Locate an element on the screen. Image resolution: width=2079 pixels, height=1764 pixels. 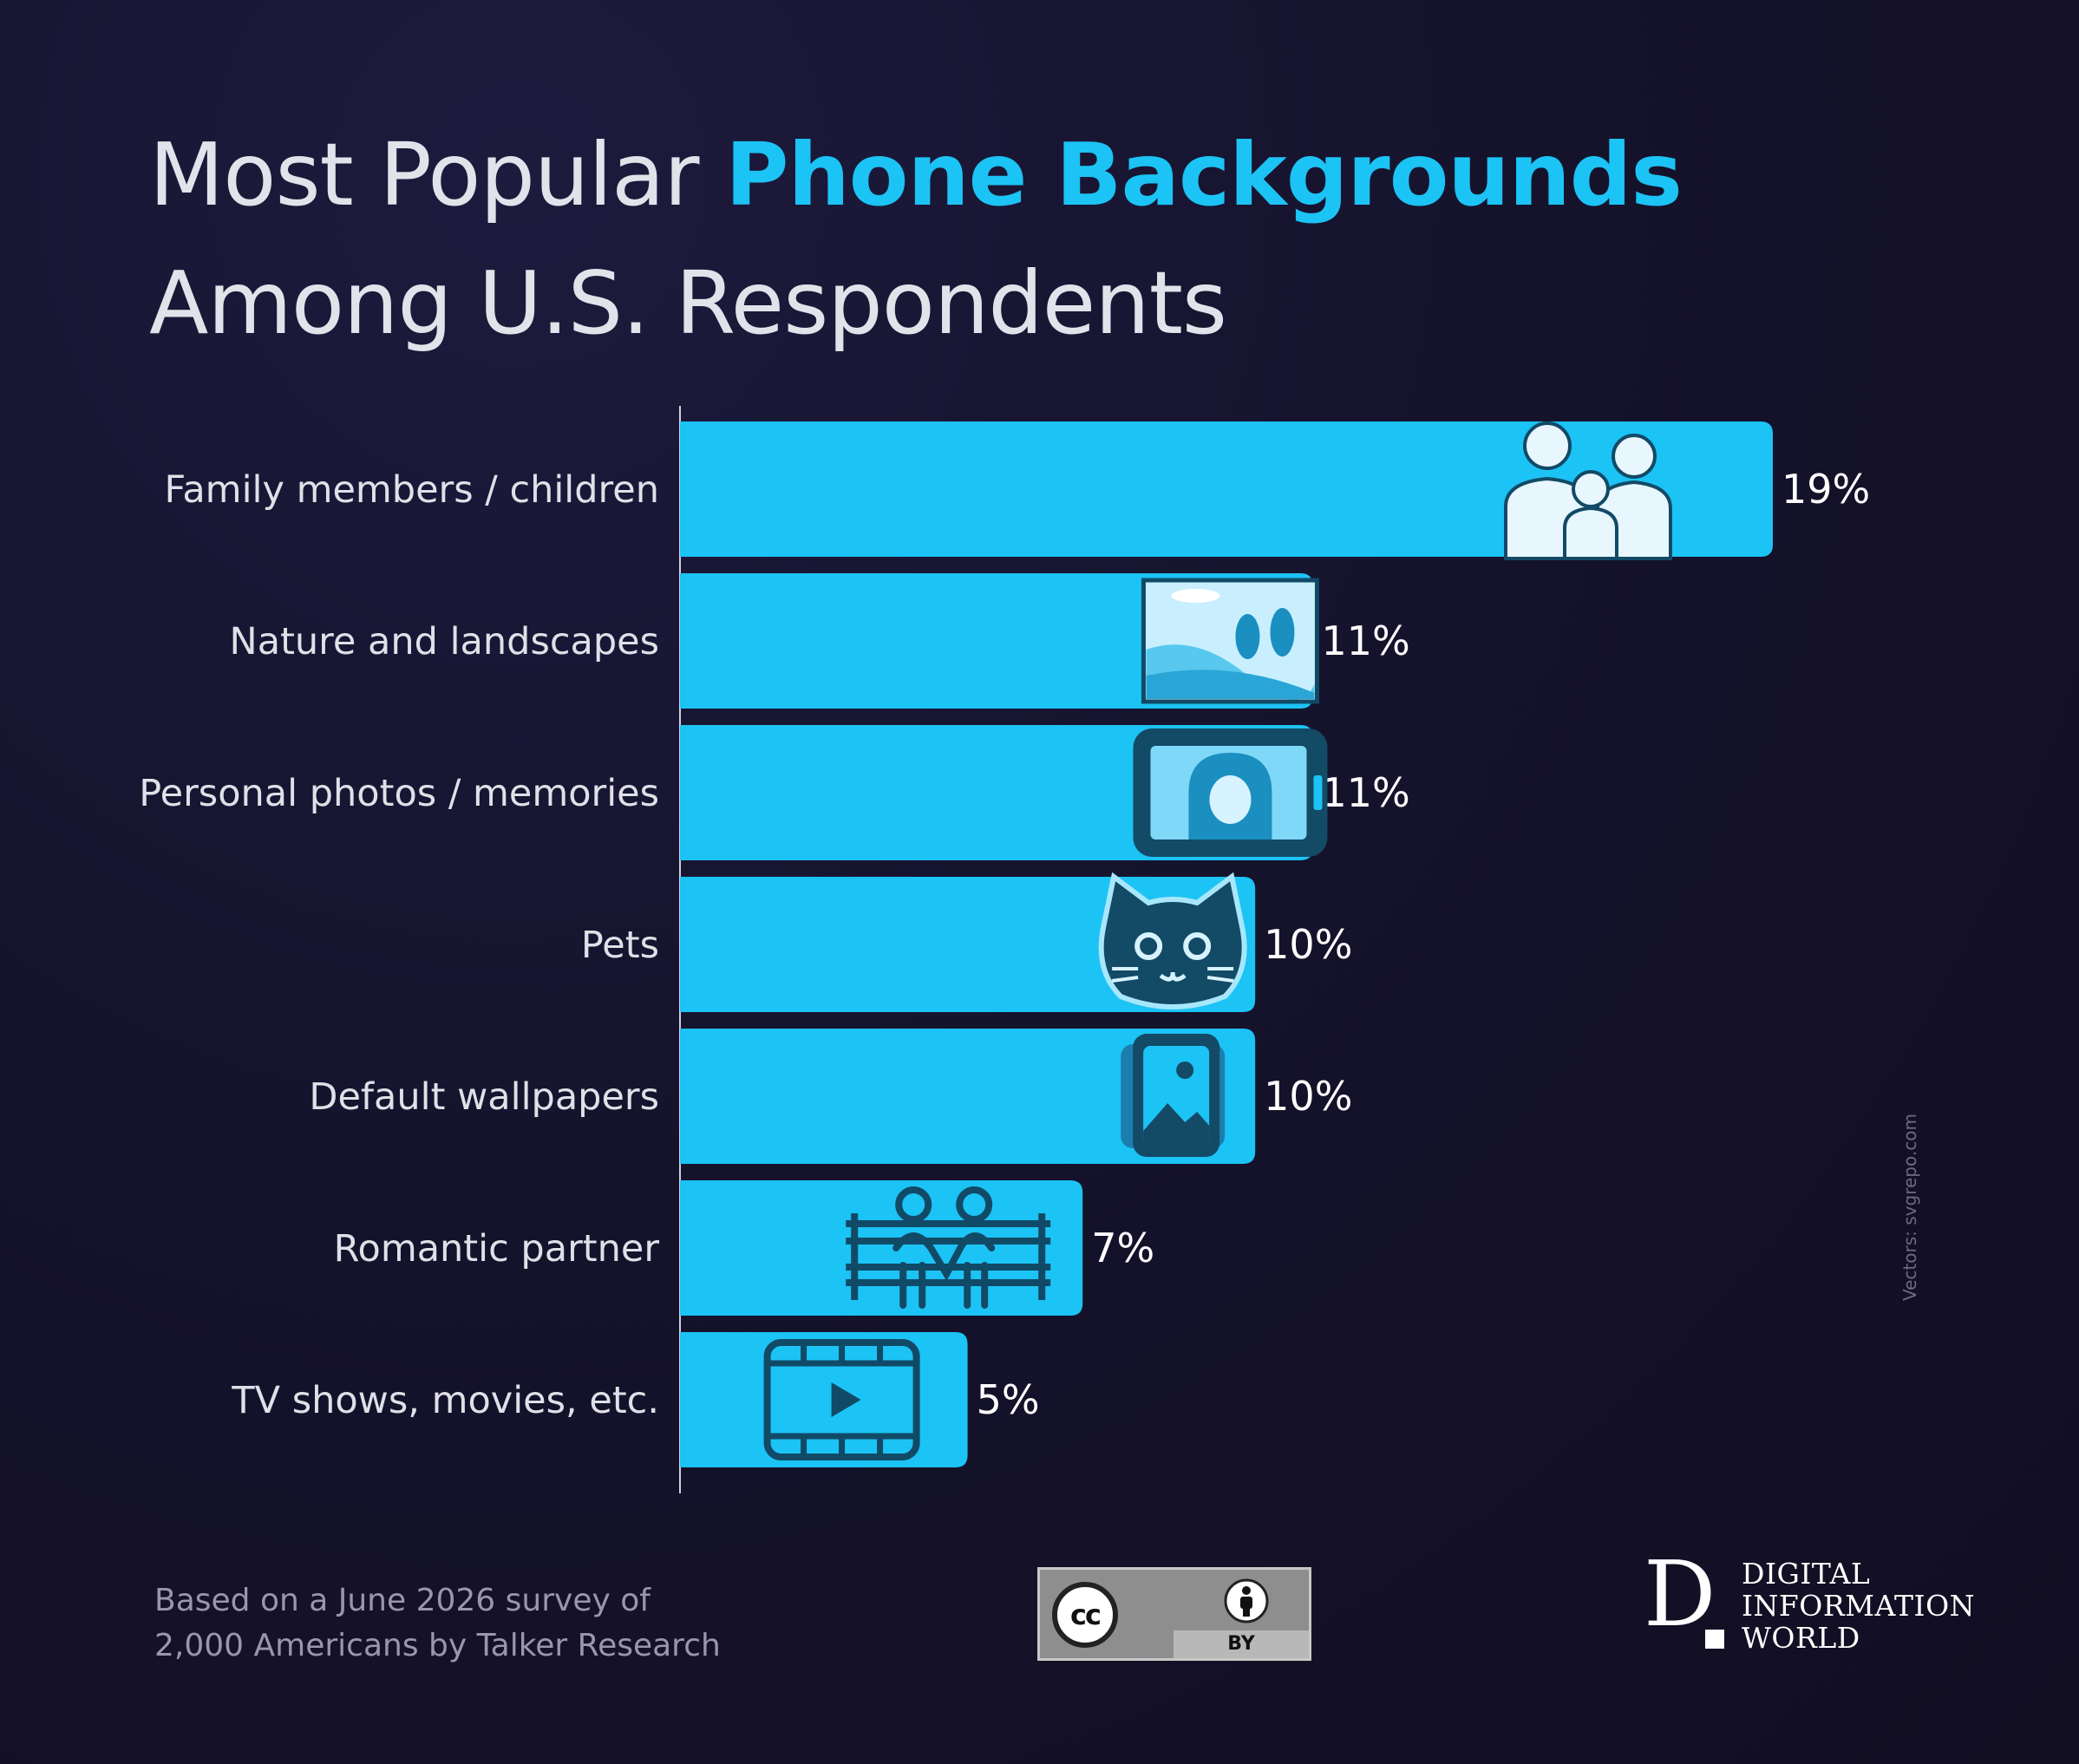
category-label: Family members / children is located at coordinates (412, 490).